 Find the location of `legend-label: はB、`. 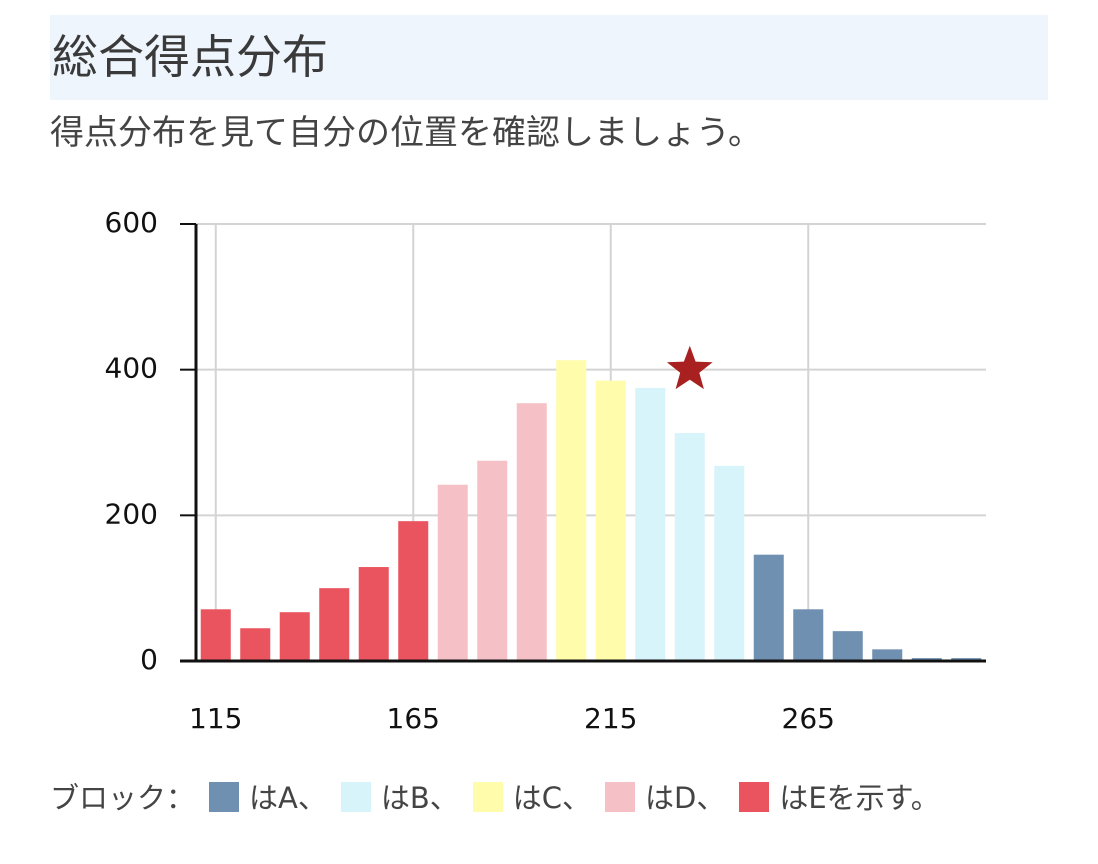

legend-label: はB、 is located at coordinates (419, 798).